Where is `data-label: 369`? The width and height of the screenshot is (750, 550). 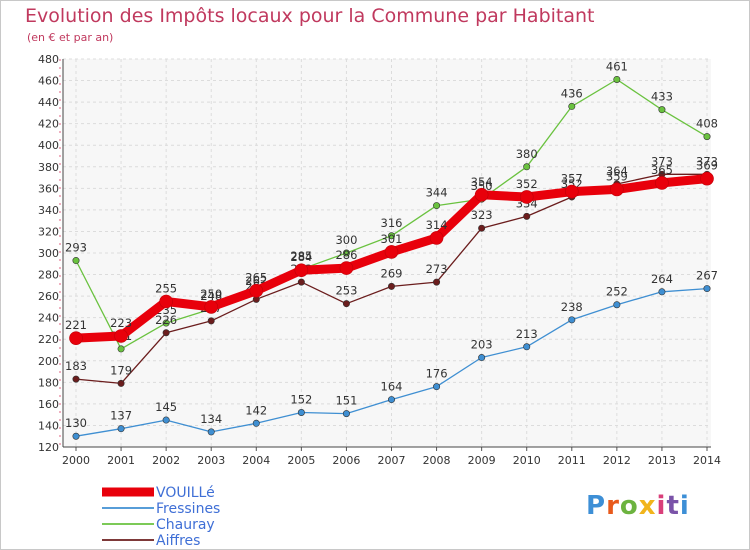
data-label: 369 is located at coordinates (707, 166).